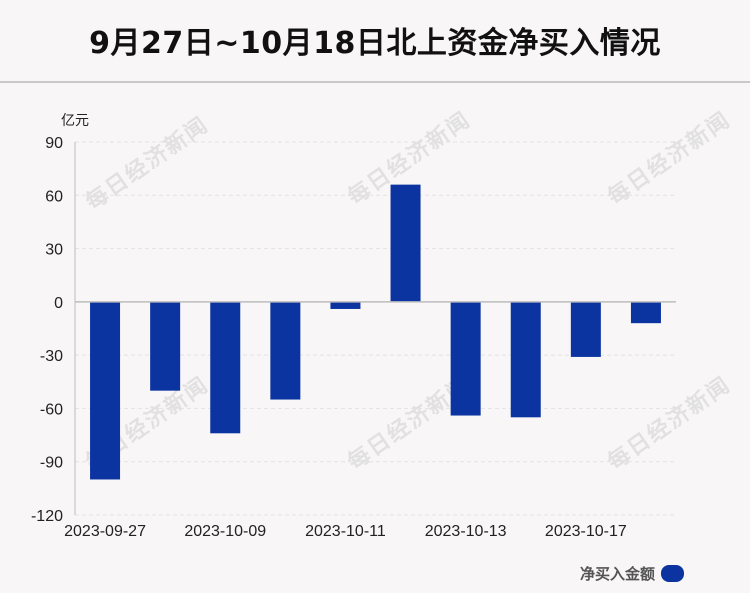 This screenshot has height=593, width=750. What do you see at coordinates (54, 250) in the screenshot?
I see `y-tick-label: 30` at bounding box center [54, 250].